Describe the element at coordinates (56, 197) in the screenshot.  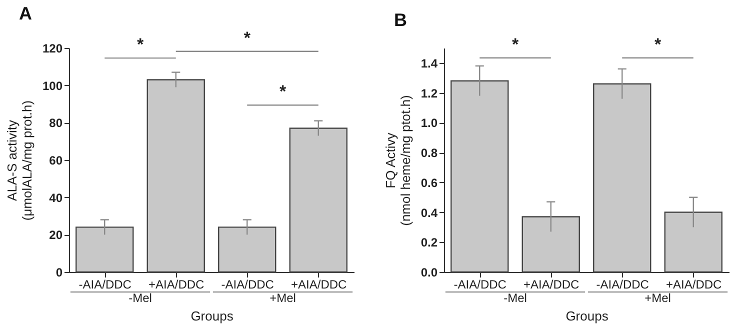
I see `y-tick-label: 40` at that location.